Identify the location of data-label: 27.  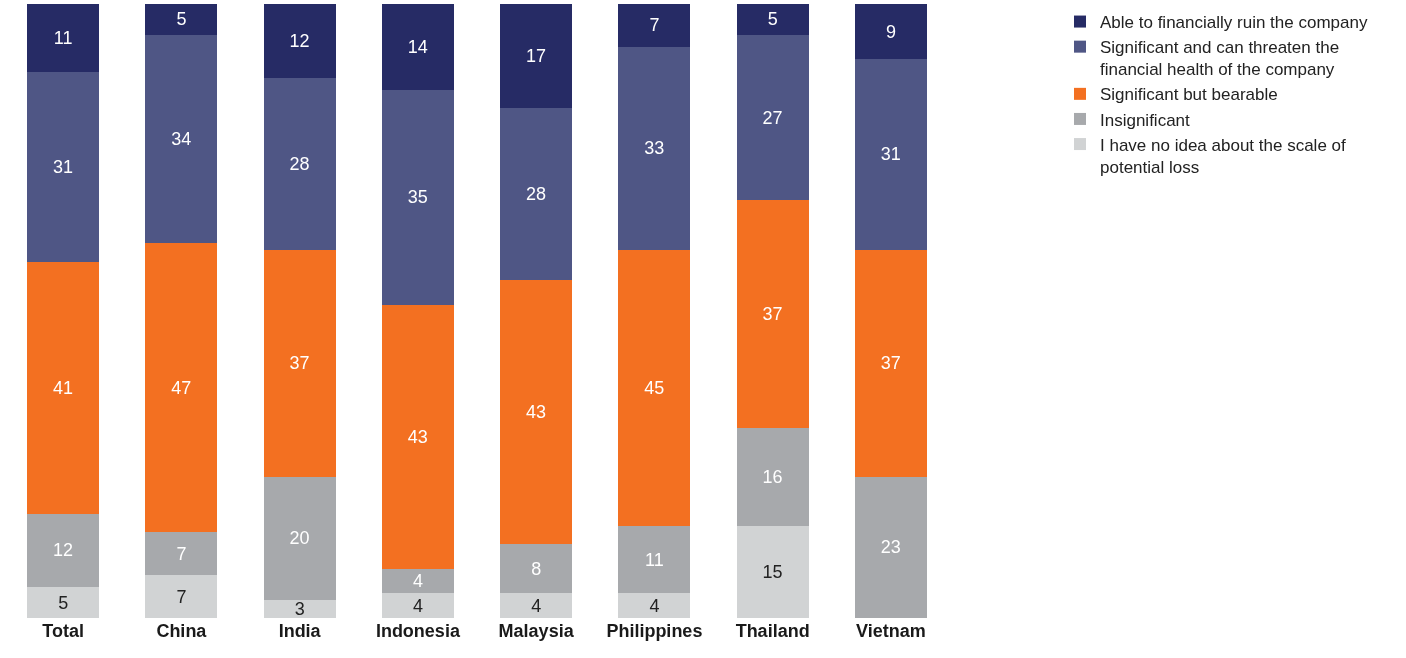
(772, 117).